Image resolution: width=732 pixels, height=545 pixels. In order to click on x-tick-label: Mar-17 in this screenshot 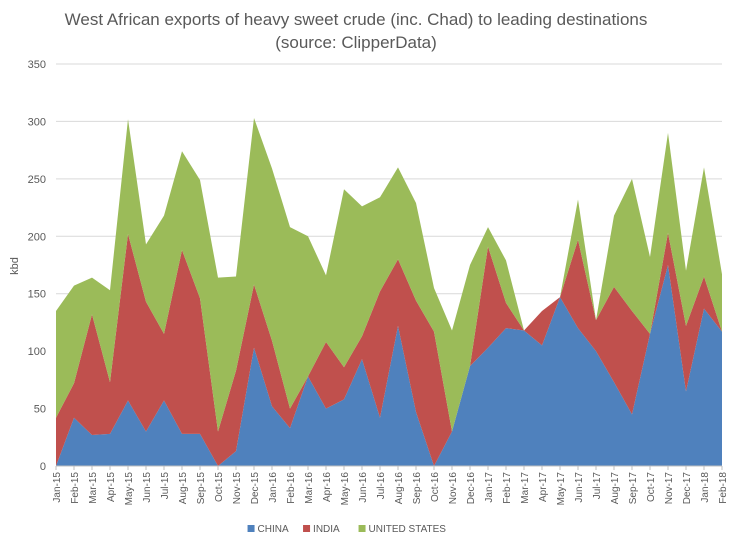, I will do `click(525, 488)`.